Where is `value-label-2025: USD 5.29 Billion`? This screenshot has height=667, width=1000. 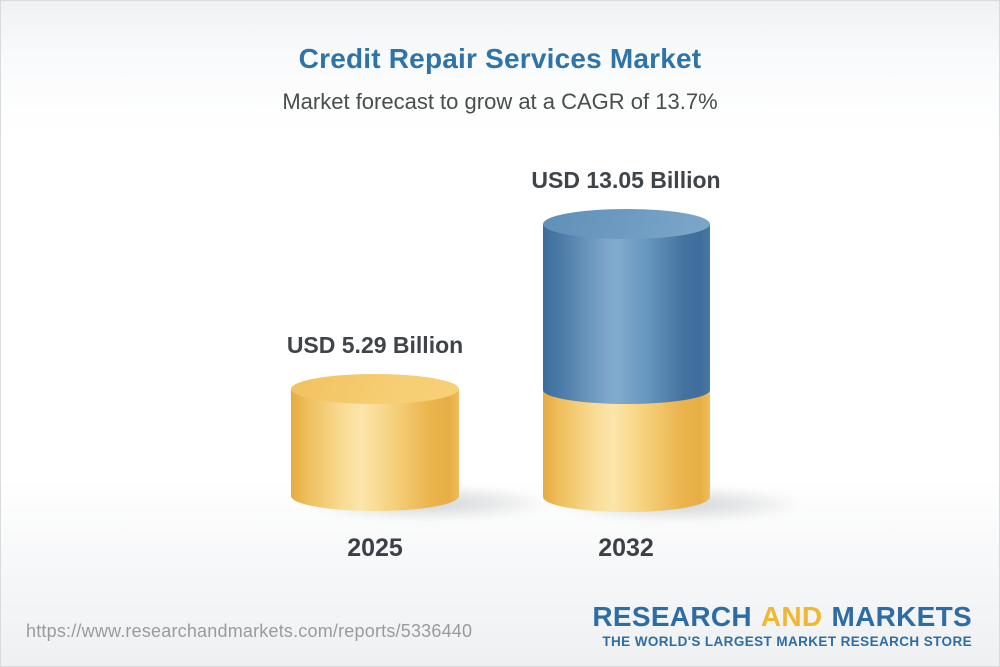
value-label-2025: USD 5.29 Billion is located at coordinates (375, 345).